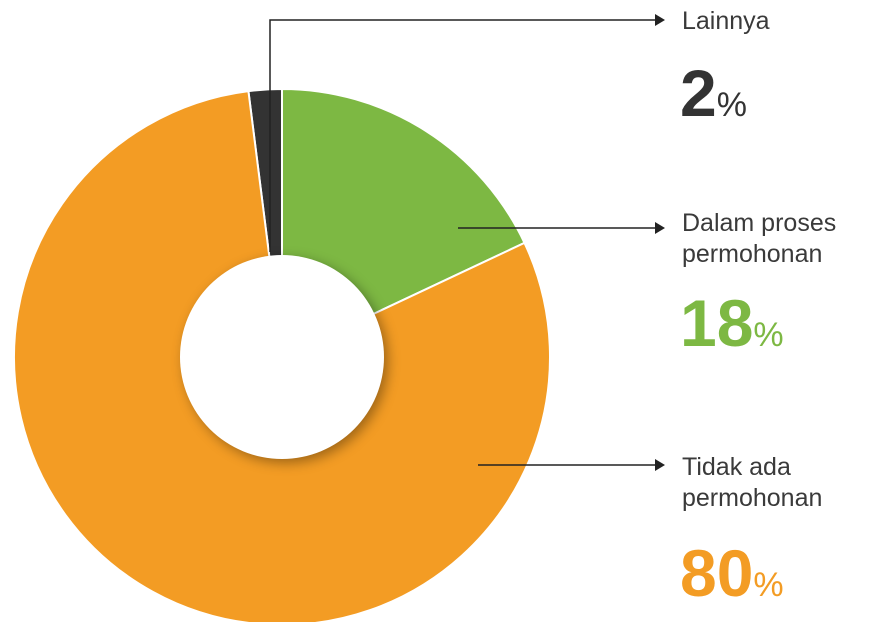 This screenshot has height=622, width=884. Describe the element at coordinates (717, 573) in the screenshot. I see `value-number: 80` at that location.